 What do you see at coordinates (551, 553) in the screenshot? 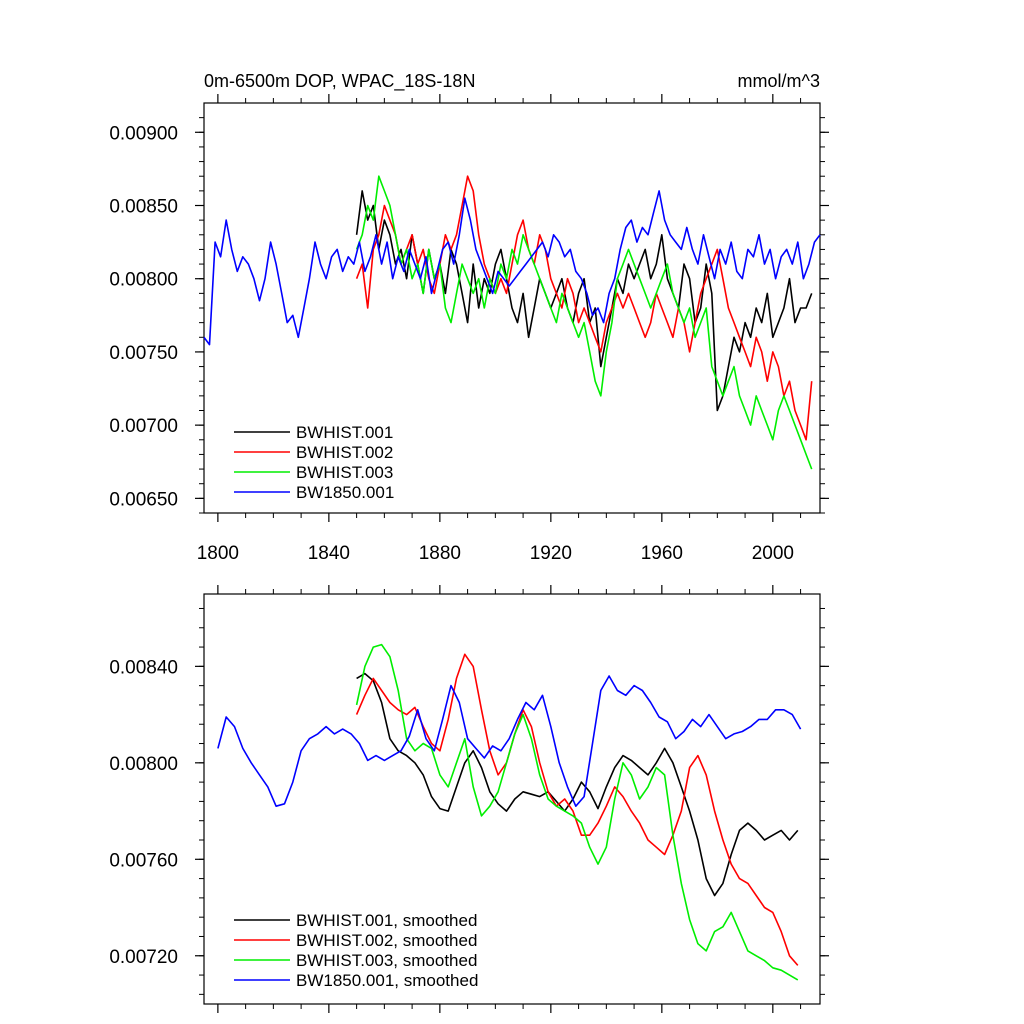
I see `top-x-tick-label: 1920` at bounding box center [551, 553].